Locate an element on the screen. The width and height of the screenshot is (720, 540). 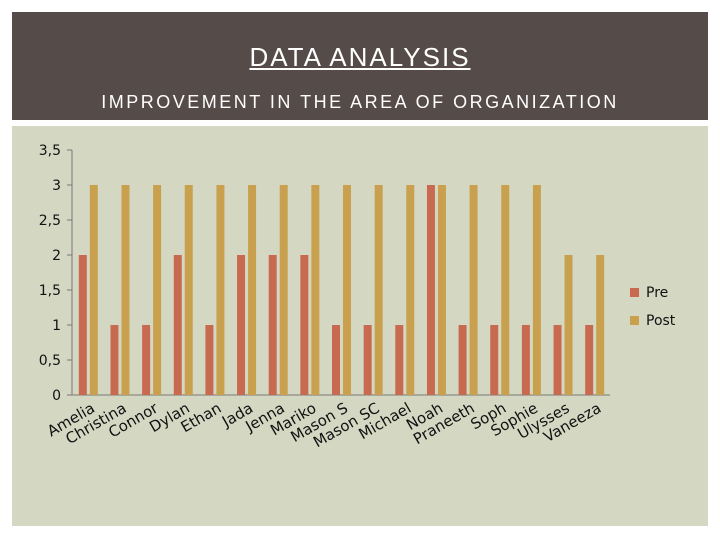
bar-post-mason-sc is located at coordinates (378, 290).